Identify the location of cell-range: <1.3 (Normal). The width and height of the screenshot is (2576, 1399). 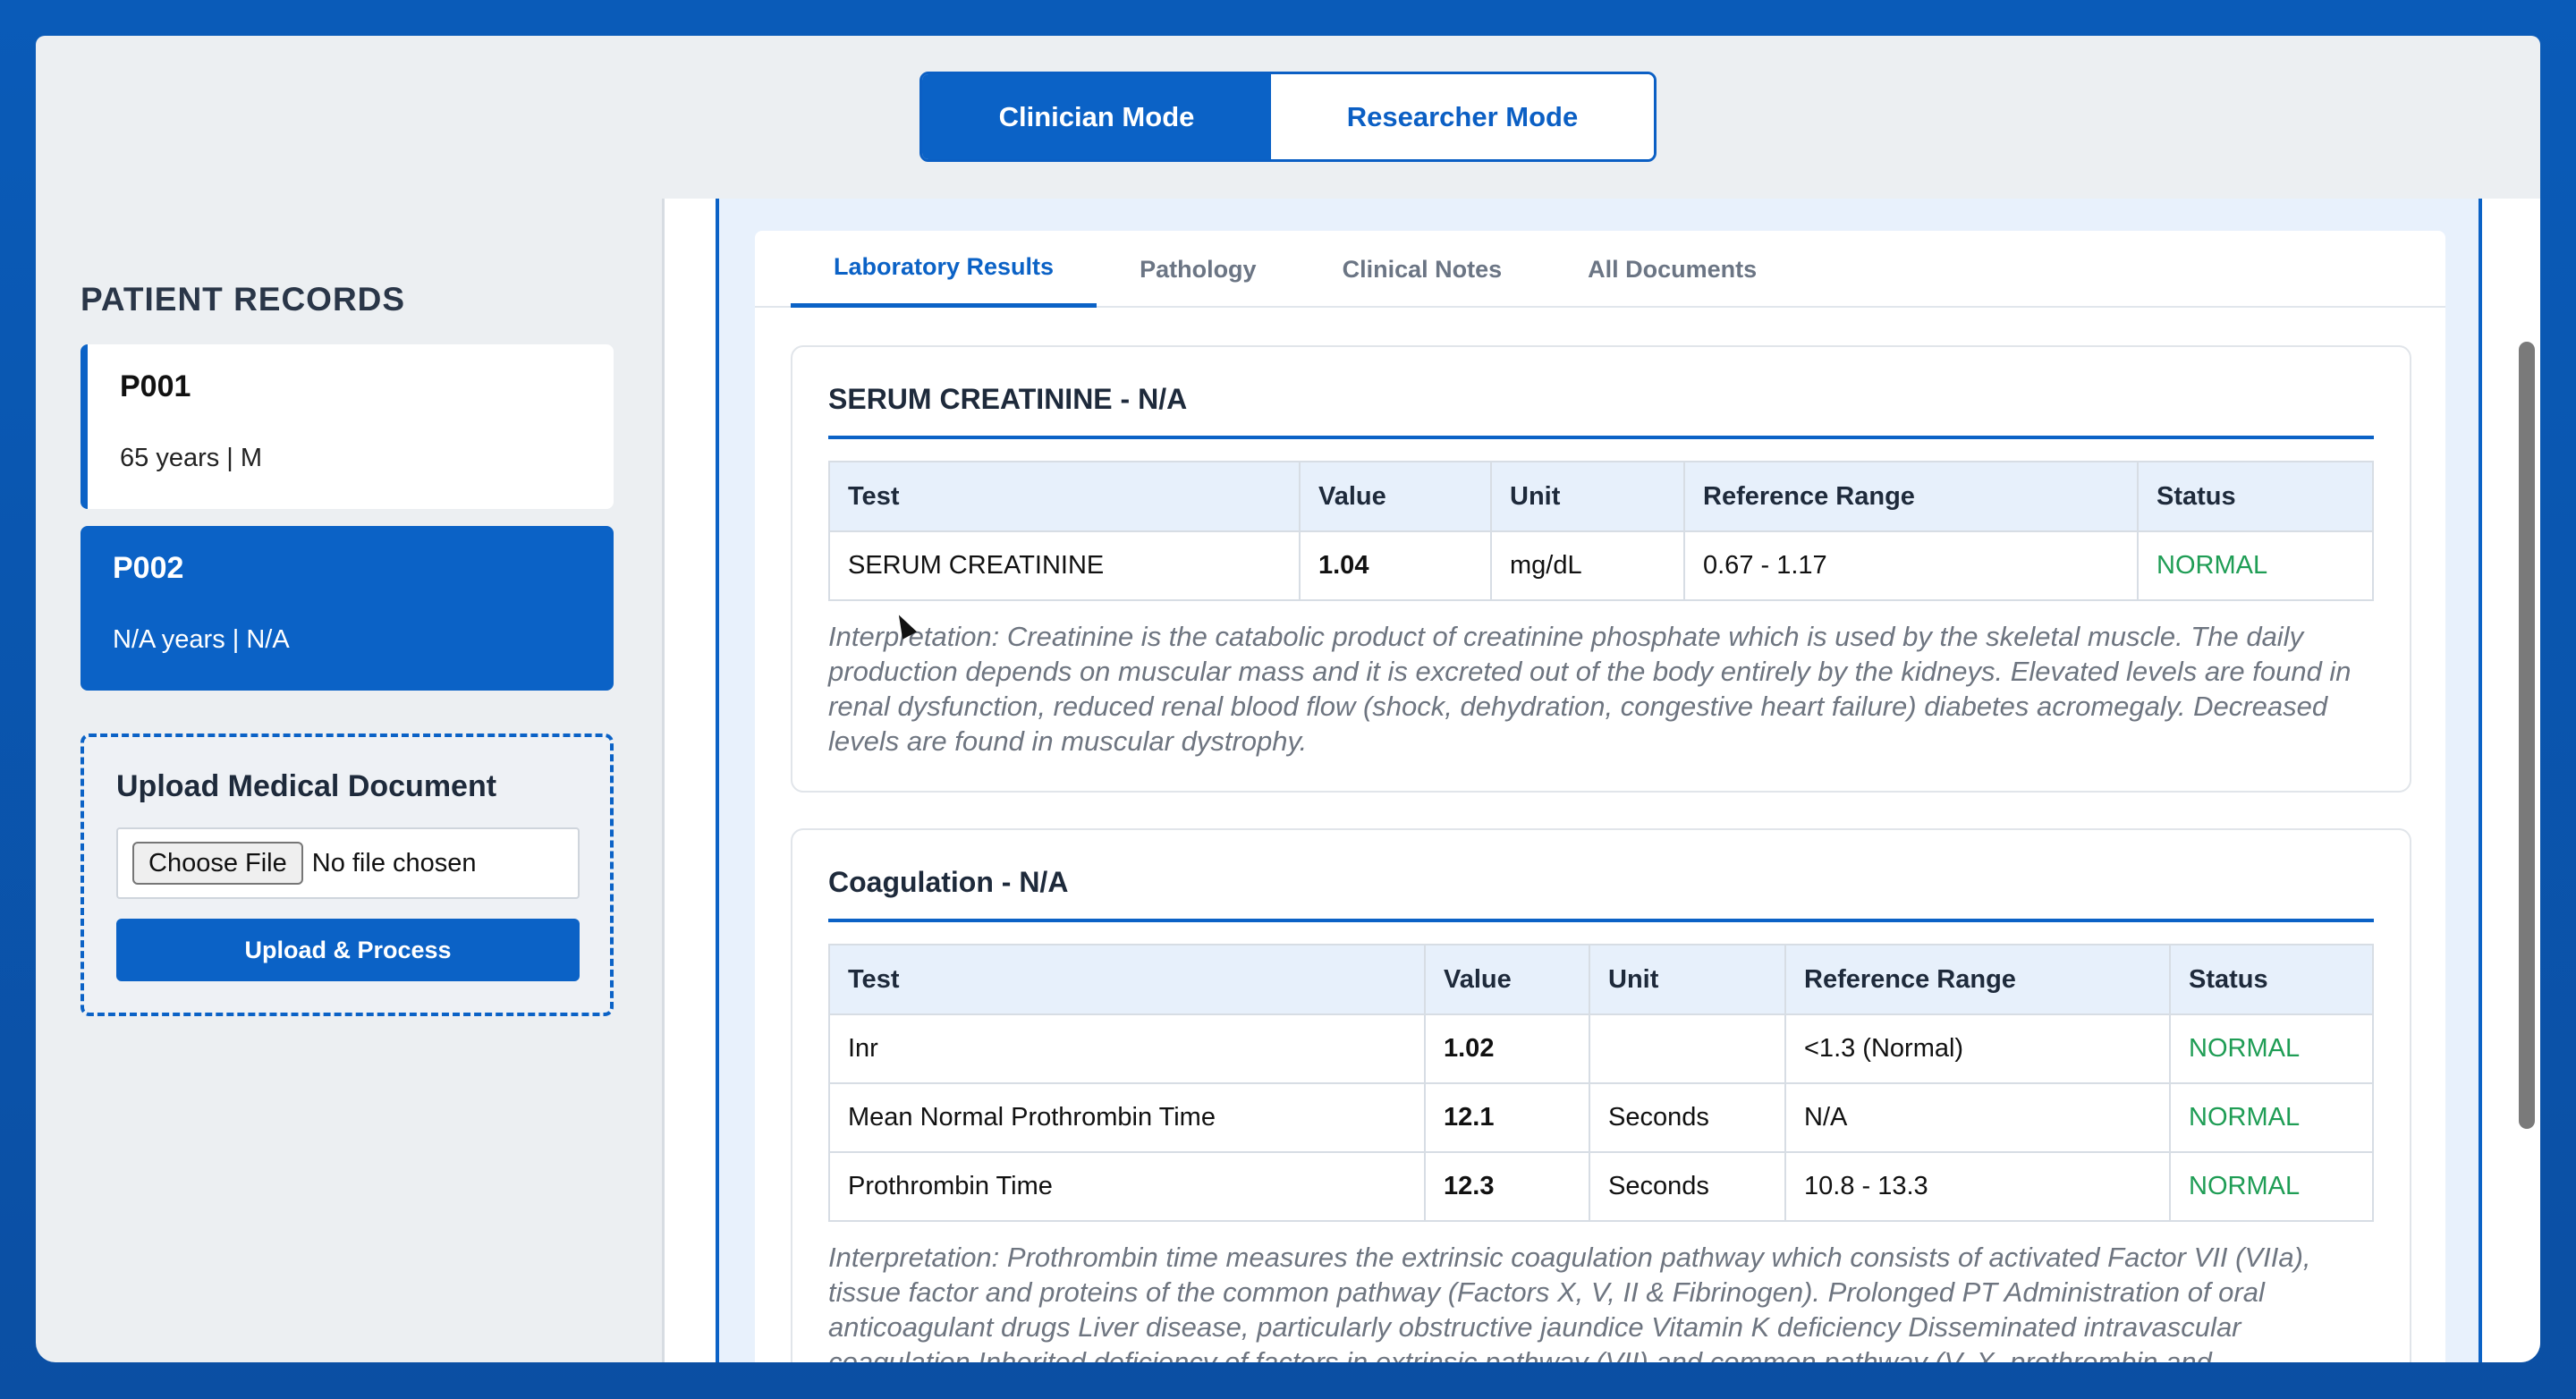
(1977, 1048).